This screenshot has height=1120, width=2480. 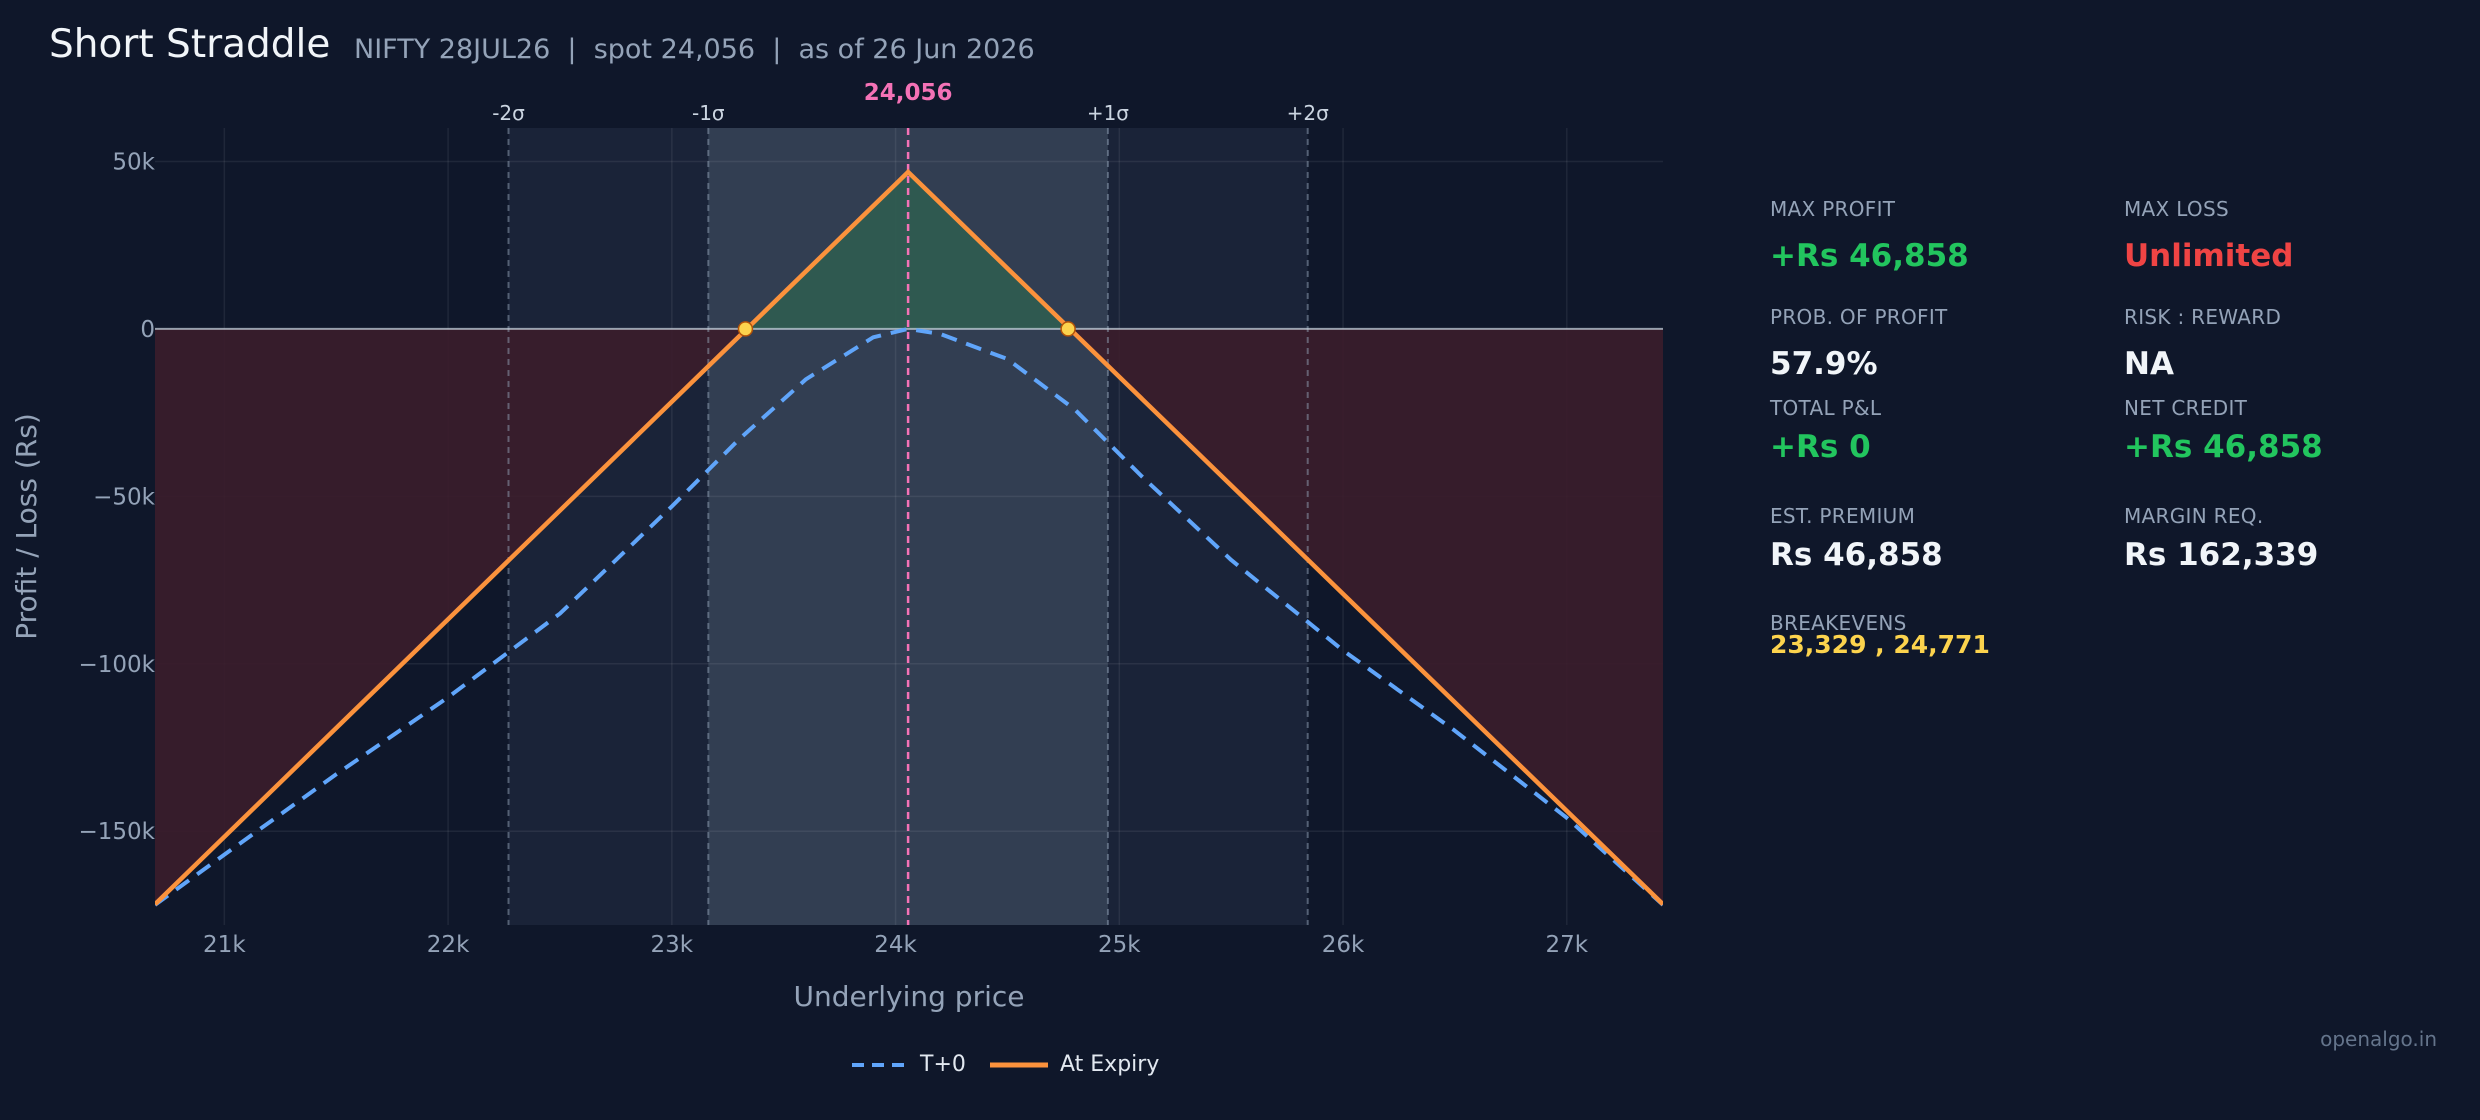 What do you see at coordinates (943, 1064) in the screenshot?
I see `legend-label-t0: T+0` at bounding box center [943, 1064].